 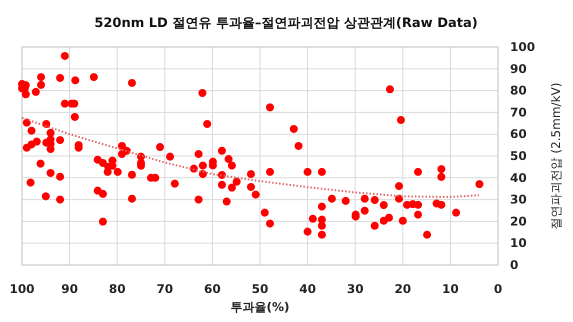 I want to click on y-tick-label: 40, so click(x=518, y=177).